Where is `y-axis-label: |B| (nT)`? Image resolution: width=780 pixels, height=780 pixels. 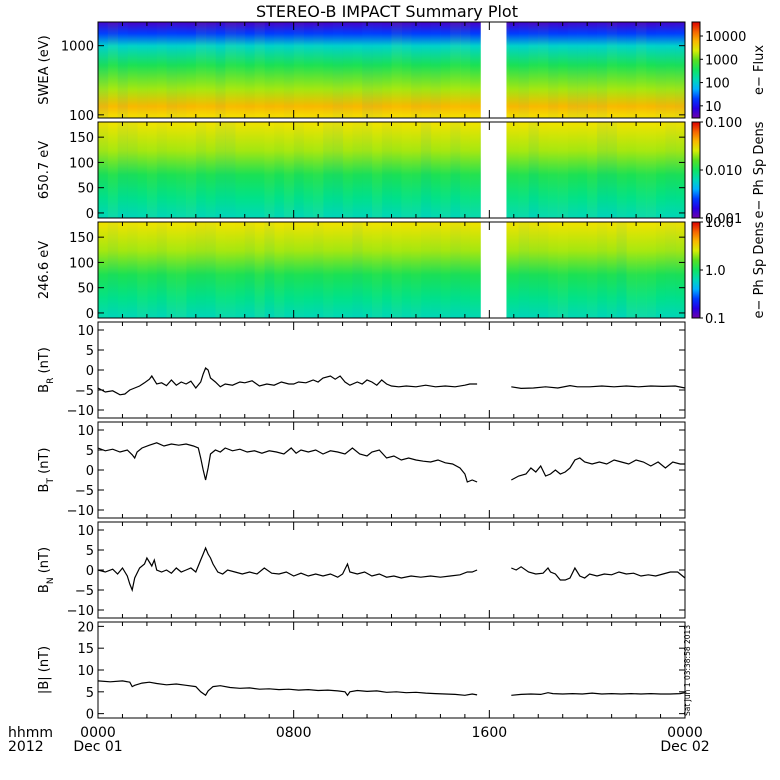
y-axis-label: |B| (nT) is located at coordinates (44, 670).